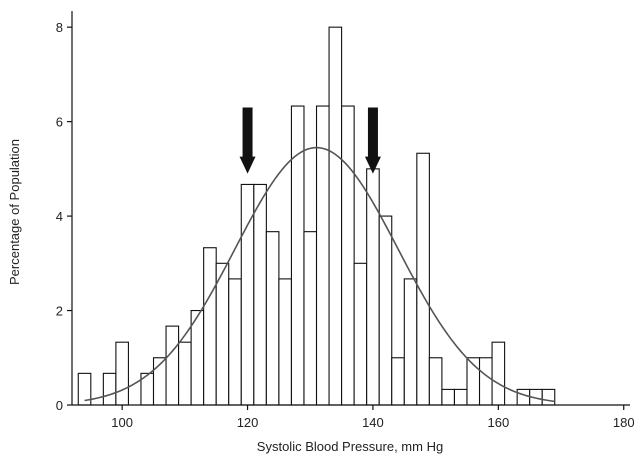 Image resolution: width=642 pixels, height=460 pixels. I want to click on y-tick-label: 4, so click(59, 216).